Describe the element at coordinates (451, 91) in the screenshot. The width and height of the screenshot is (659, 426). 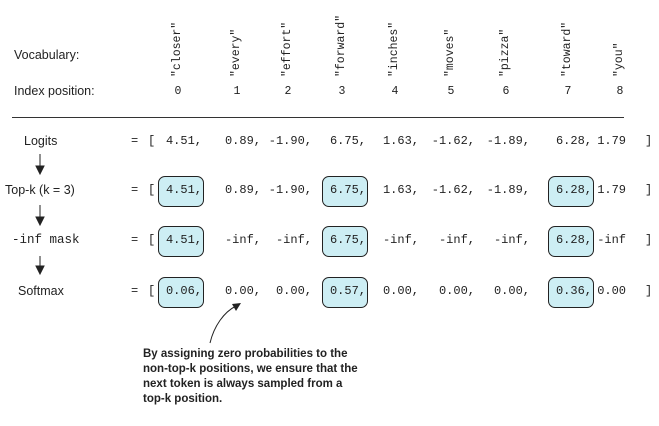
I see `index-number: 5` at that location.